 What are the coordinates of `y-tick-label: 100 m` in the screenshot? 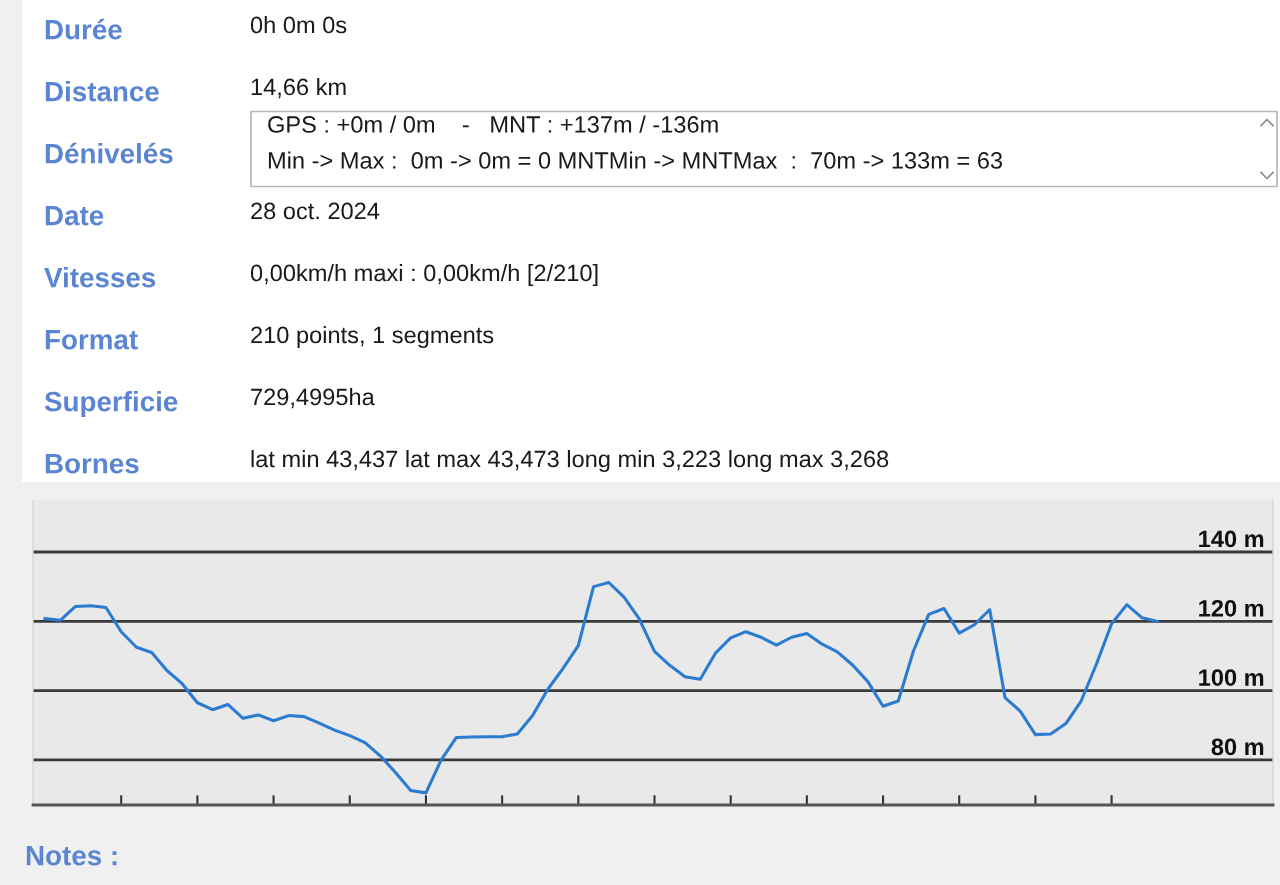 It's located at (1231, 677).